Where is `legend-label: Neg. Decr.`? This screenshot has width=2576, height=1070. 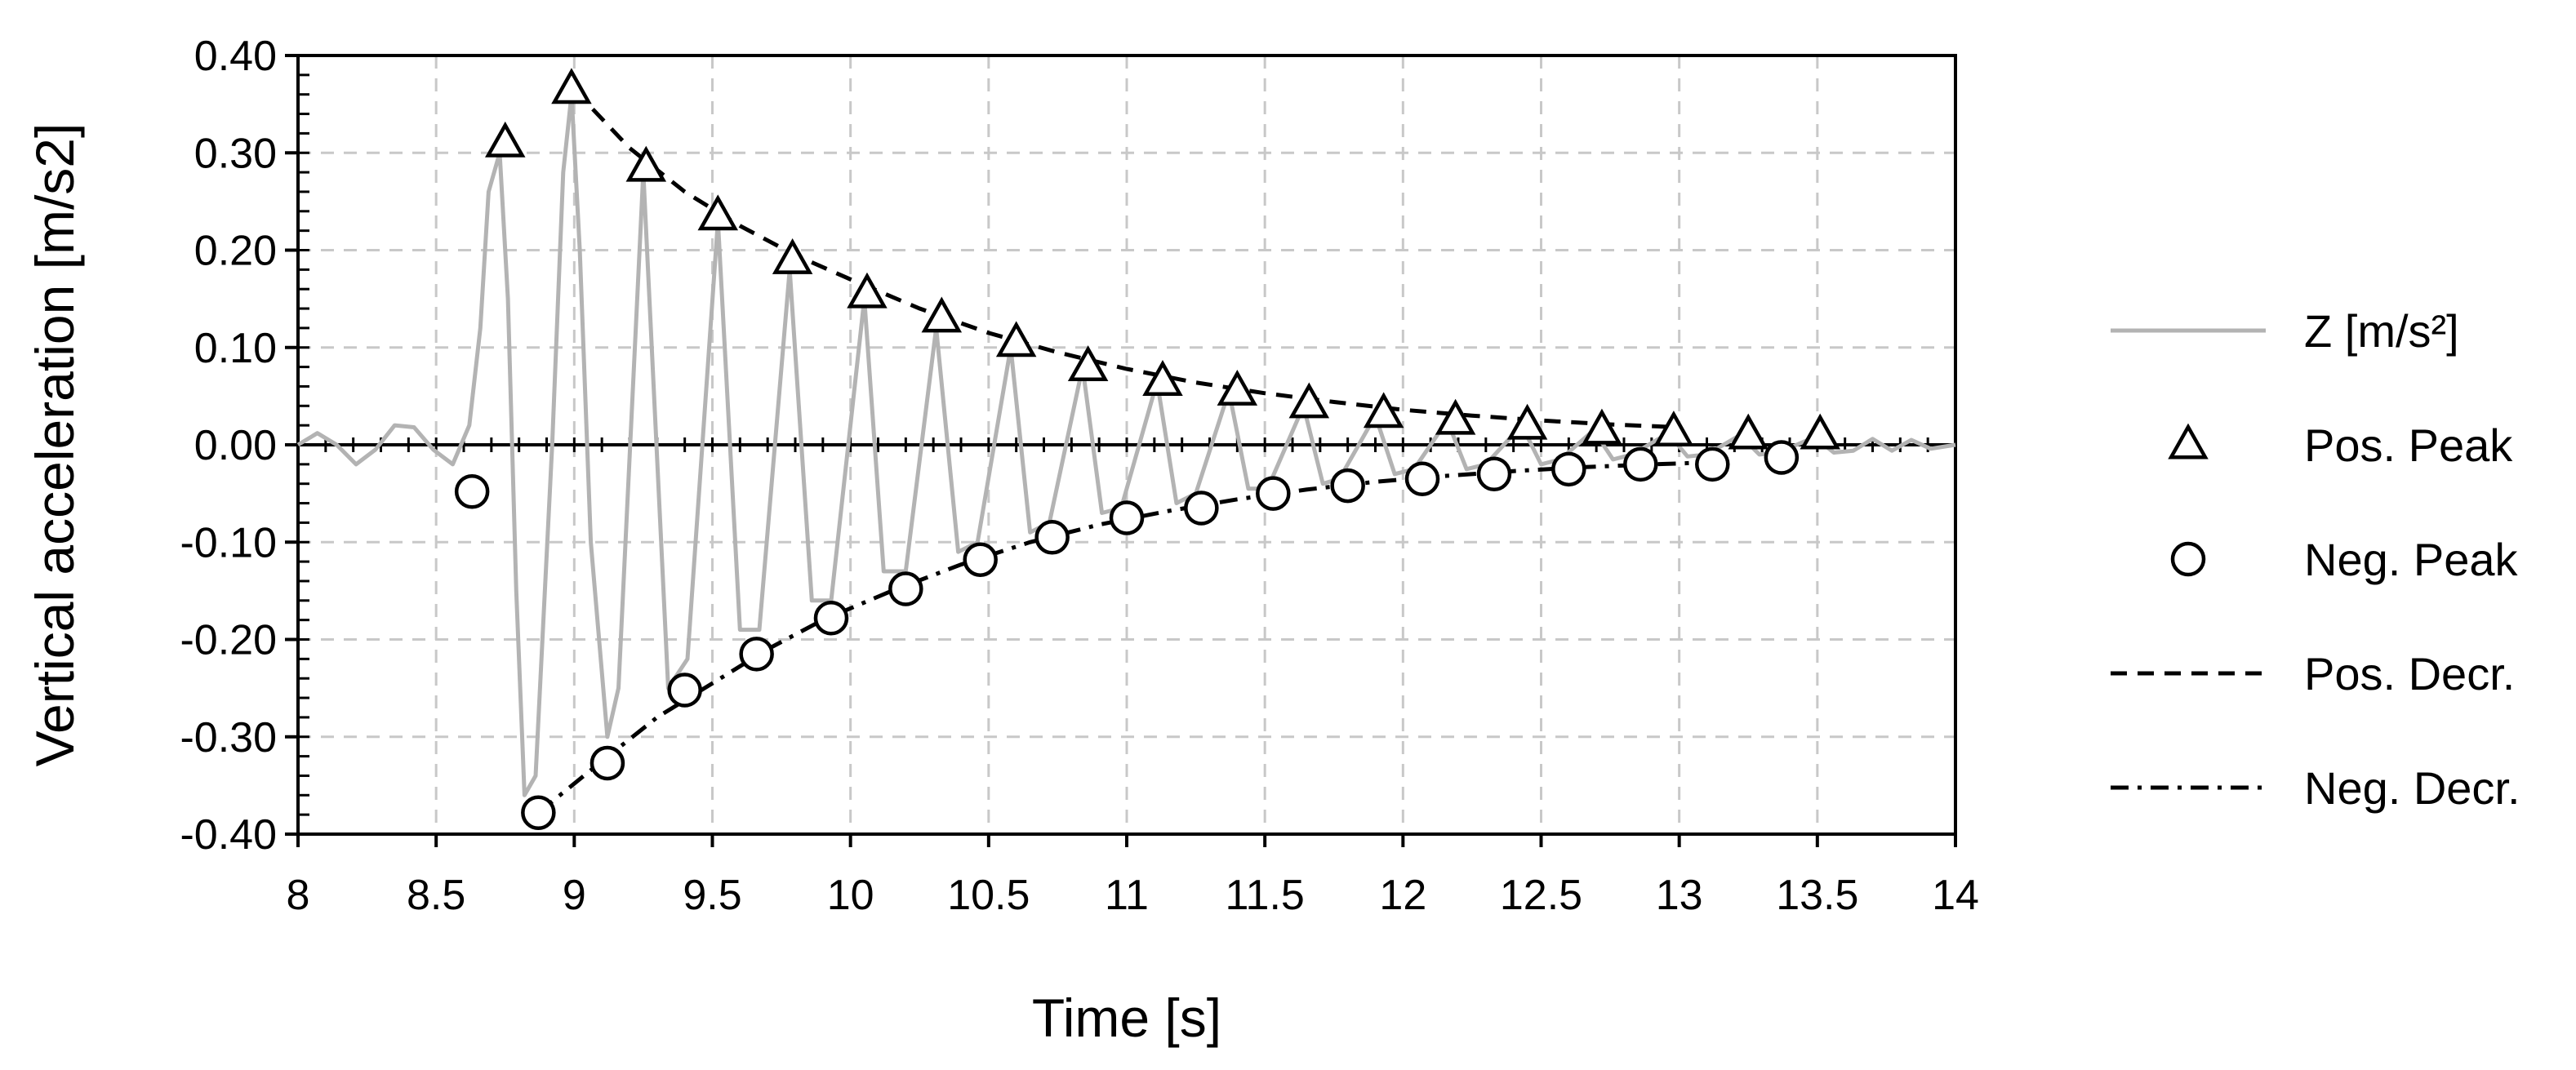 legend-label: Neg. Decr. is located at coordinates (2412, 788).